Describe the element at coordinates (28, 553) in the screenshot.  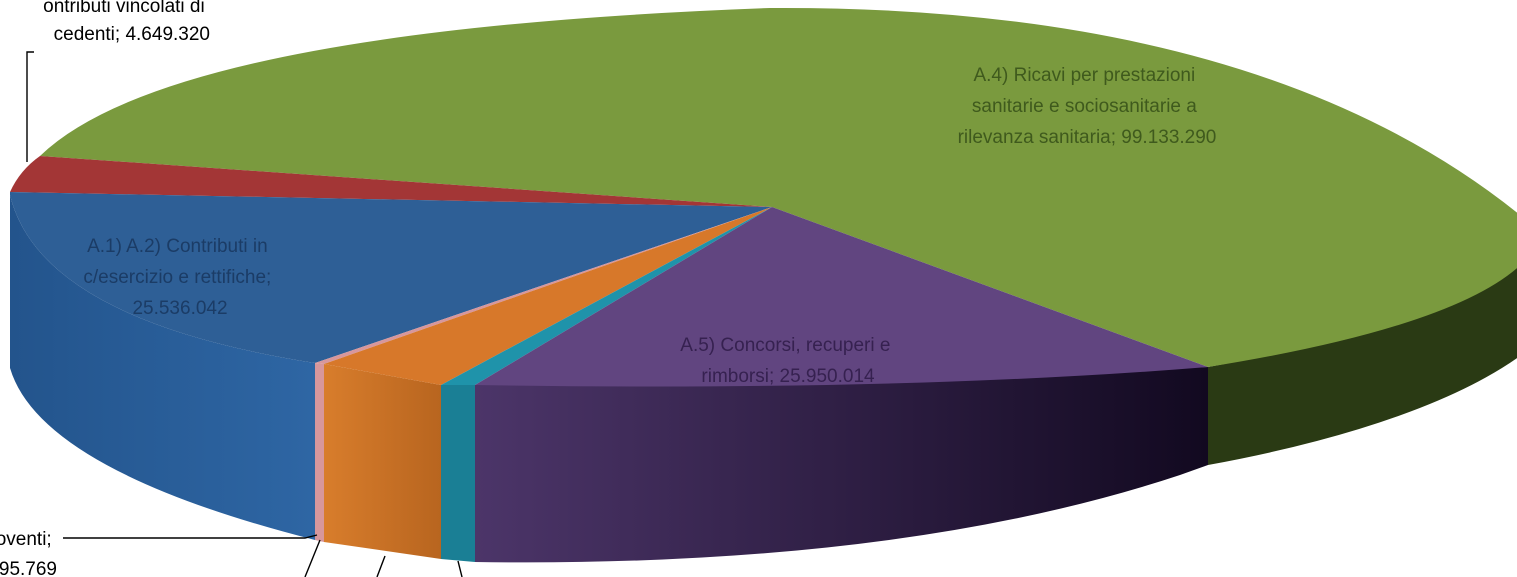
I see `label-pink: icavi e proventi; 95.769` at that location.